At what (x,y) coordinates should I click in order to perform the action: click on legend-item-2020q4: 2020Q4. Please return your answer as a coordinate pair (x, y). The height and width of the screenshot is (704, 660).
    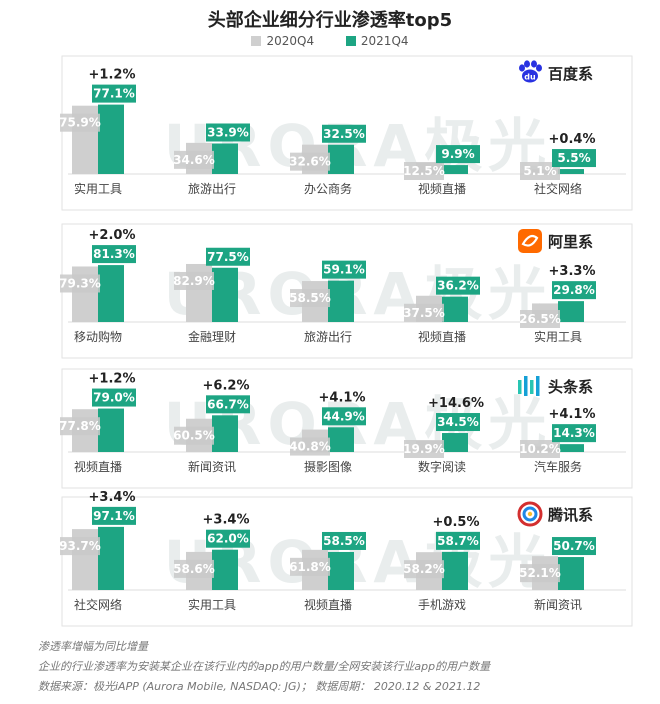
    Looking at the image, I should click on (282, 41).